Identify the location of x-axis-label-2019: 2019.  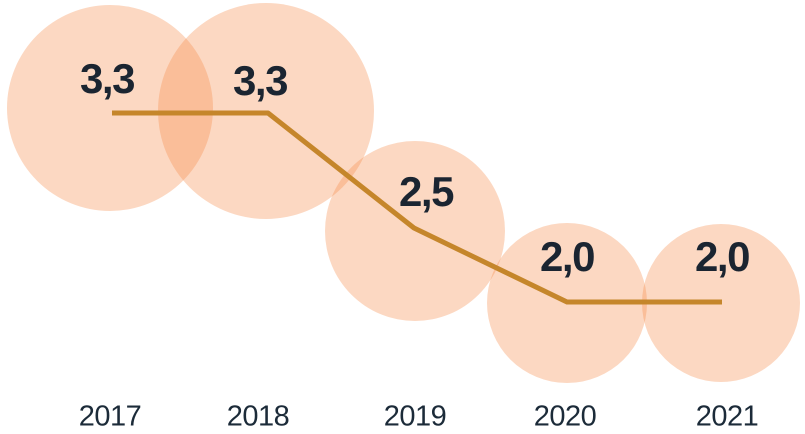
(415, 416).